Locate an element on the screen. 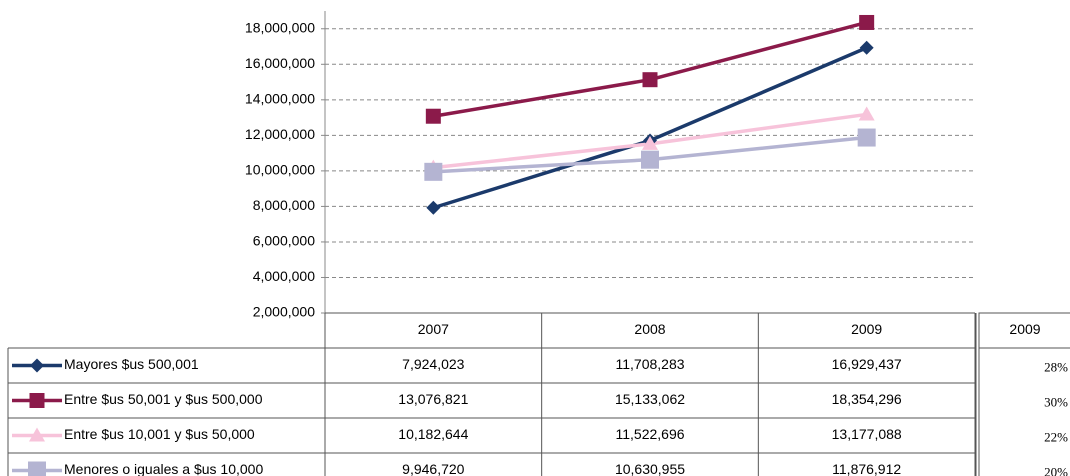 The height and width of the screenshot is (476, 1070). y-tick-label: 16,000,000 is located at coordinates (280, 63).